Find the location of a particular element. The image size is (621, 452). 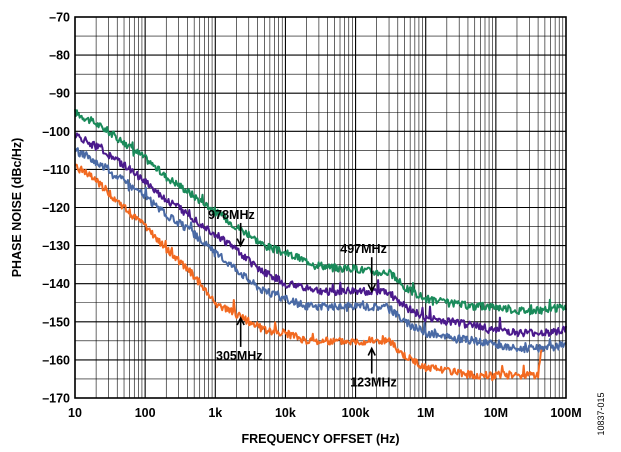

y-tick-label: –170 is located at coordinates (56, 399).